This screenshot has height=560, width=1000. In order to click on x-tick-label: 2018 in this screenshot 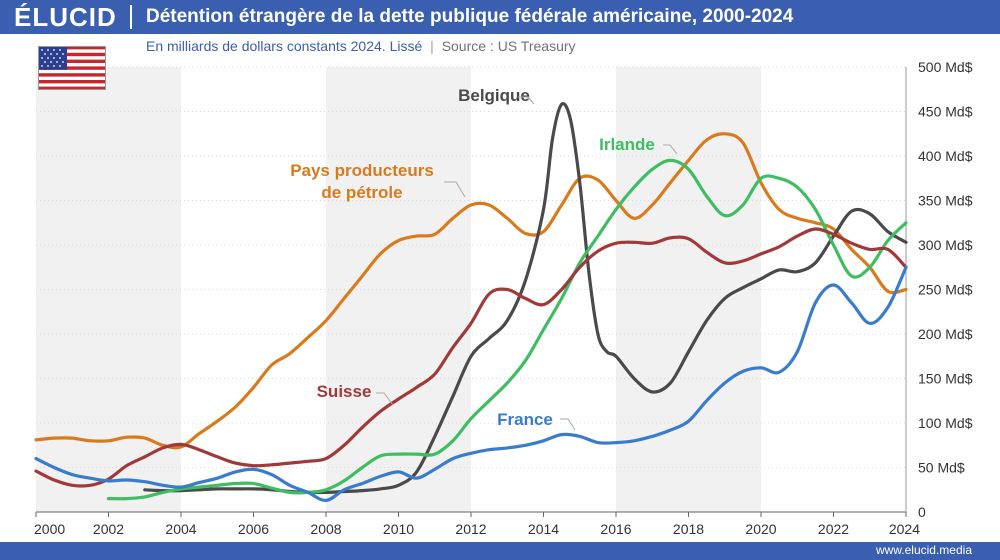, I will do `click(688, 529)`.